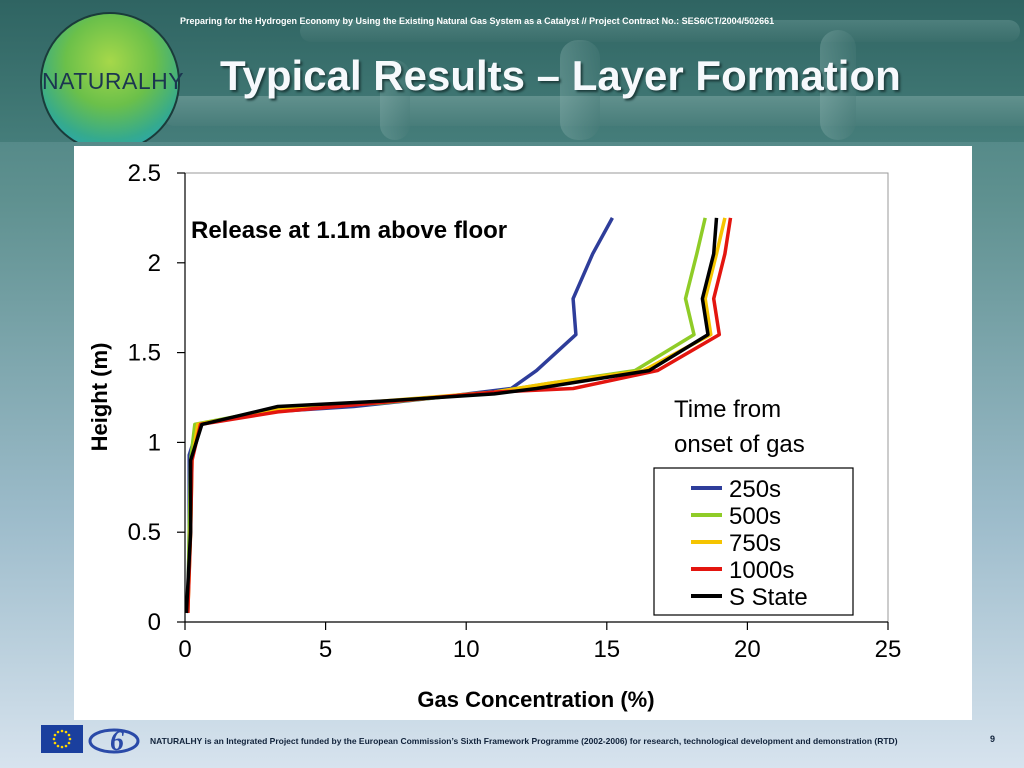  What do you see at coordinates (888, 649) in the screenshot?
I see `x-tick-label: 25` at bounding box center [888, 649].